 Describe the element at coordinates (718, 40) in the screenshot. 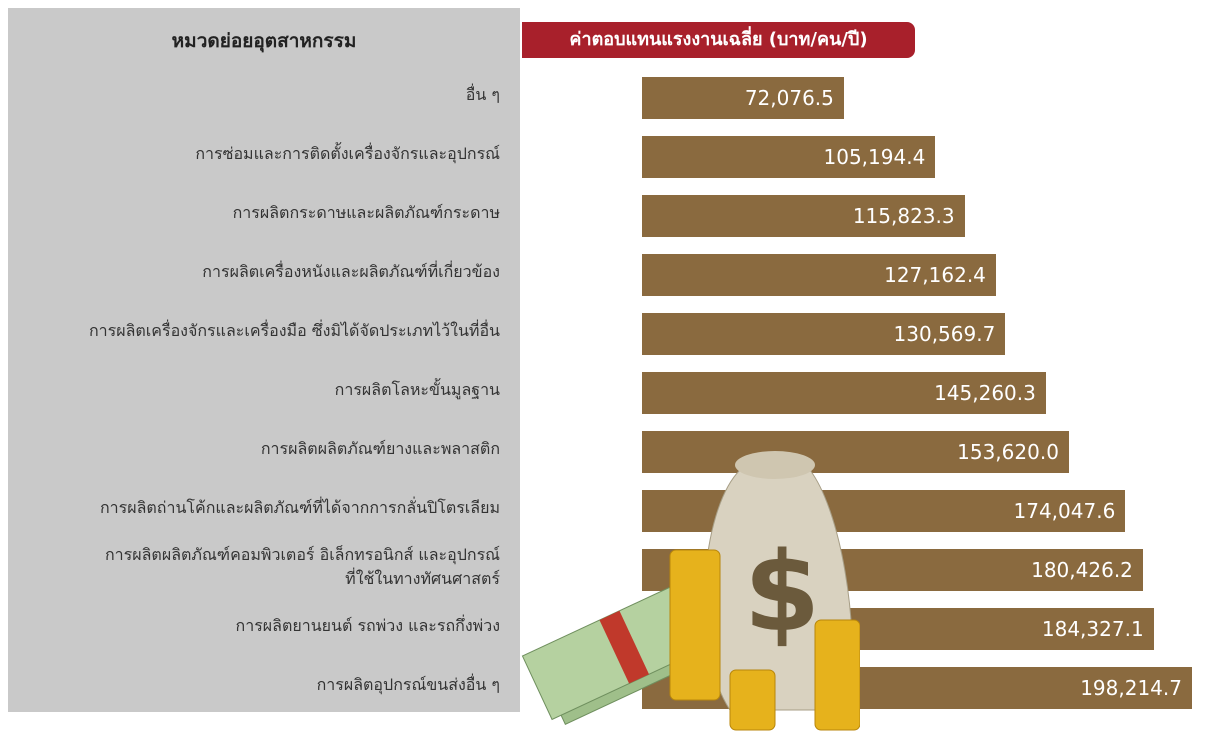

I see `value-title: ค่าตอบแทนแรงงานเฉลี่ย (บาท/คน/ปี)` at that location.